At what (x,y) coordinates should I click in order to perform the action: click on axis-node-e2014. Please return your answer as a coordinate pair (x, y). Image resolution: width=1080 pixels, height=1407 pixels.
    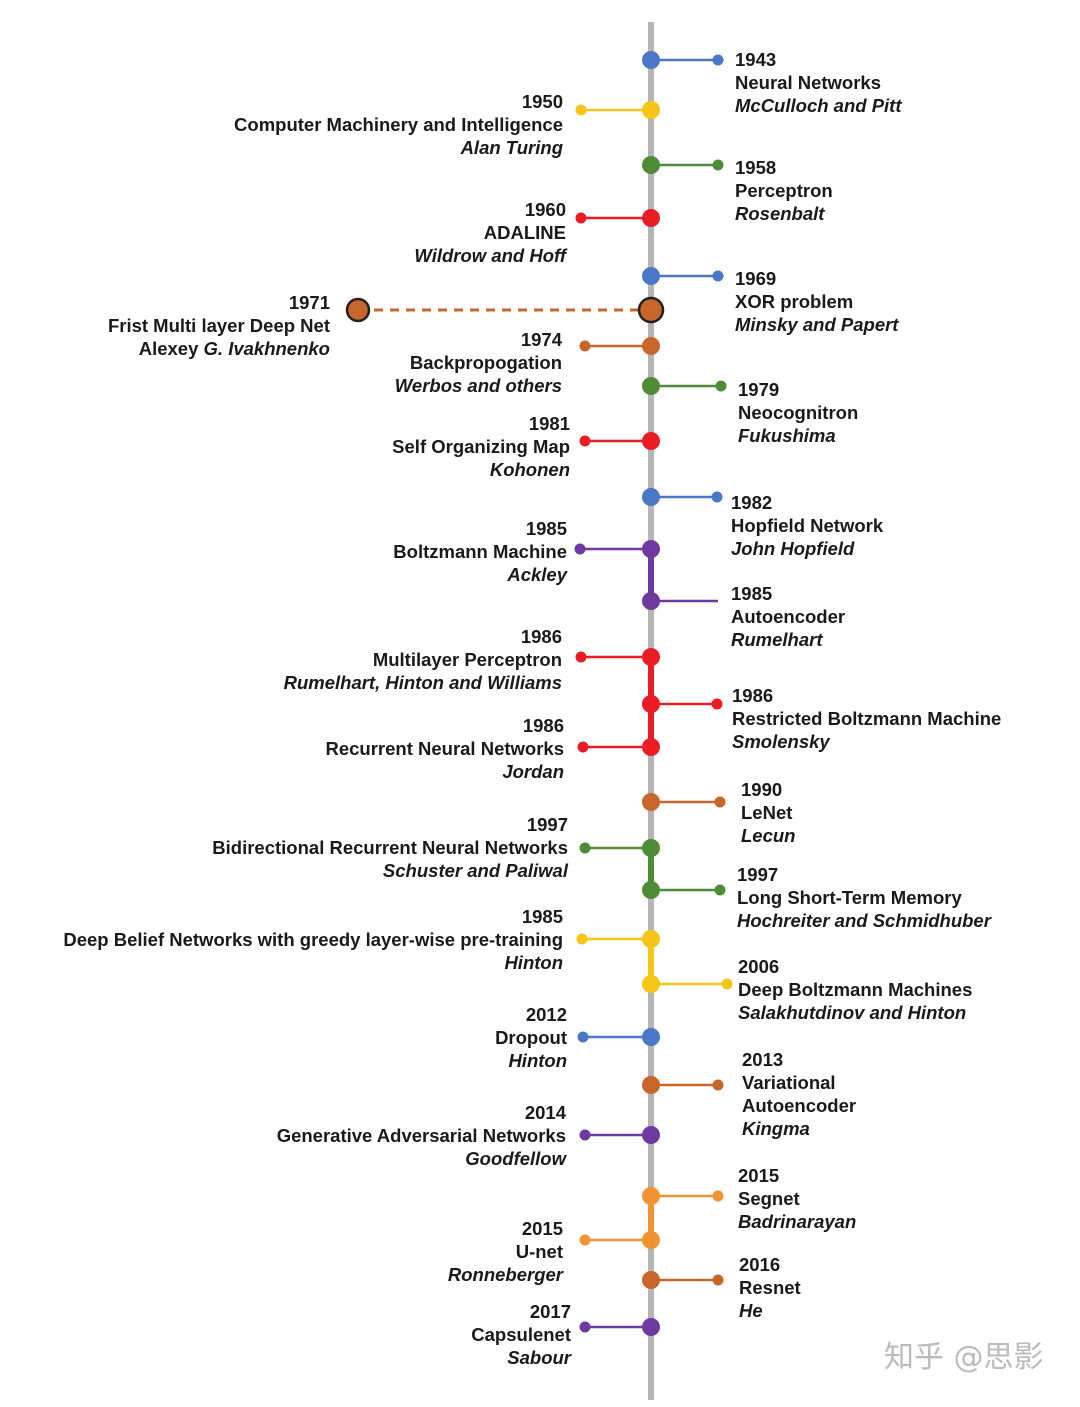
    Looking at the image, I should click on (651, 1135).